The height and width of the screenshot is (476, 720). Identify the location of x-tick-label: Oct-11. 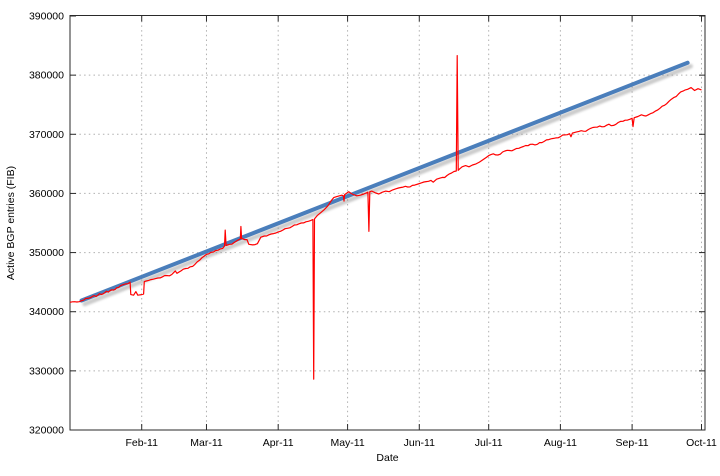
(701, 443).